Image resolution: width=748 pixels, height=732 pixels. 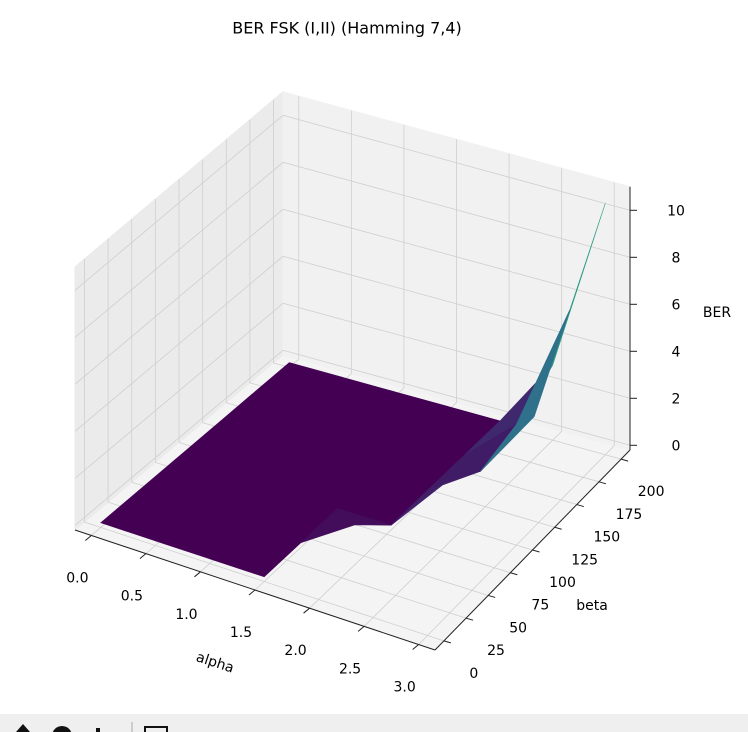 What do you see at coordinates (186, 615) in the screenshot?
I see `x-tick-label: 1.0` at bounding box center [186, 615].